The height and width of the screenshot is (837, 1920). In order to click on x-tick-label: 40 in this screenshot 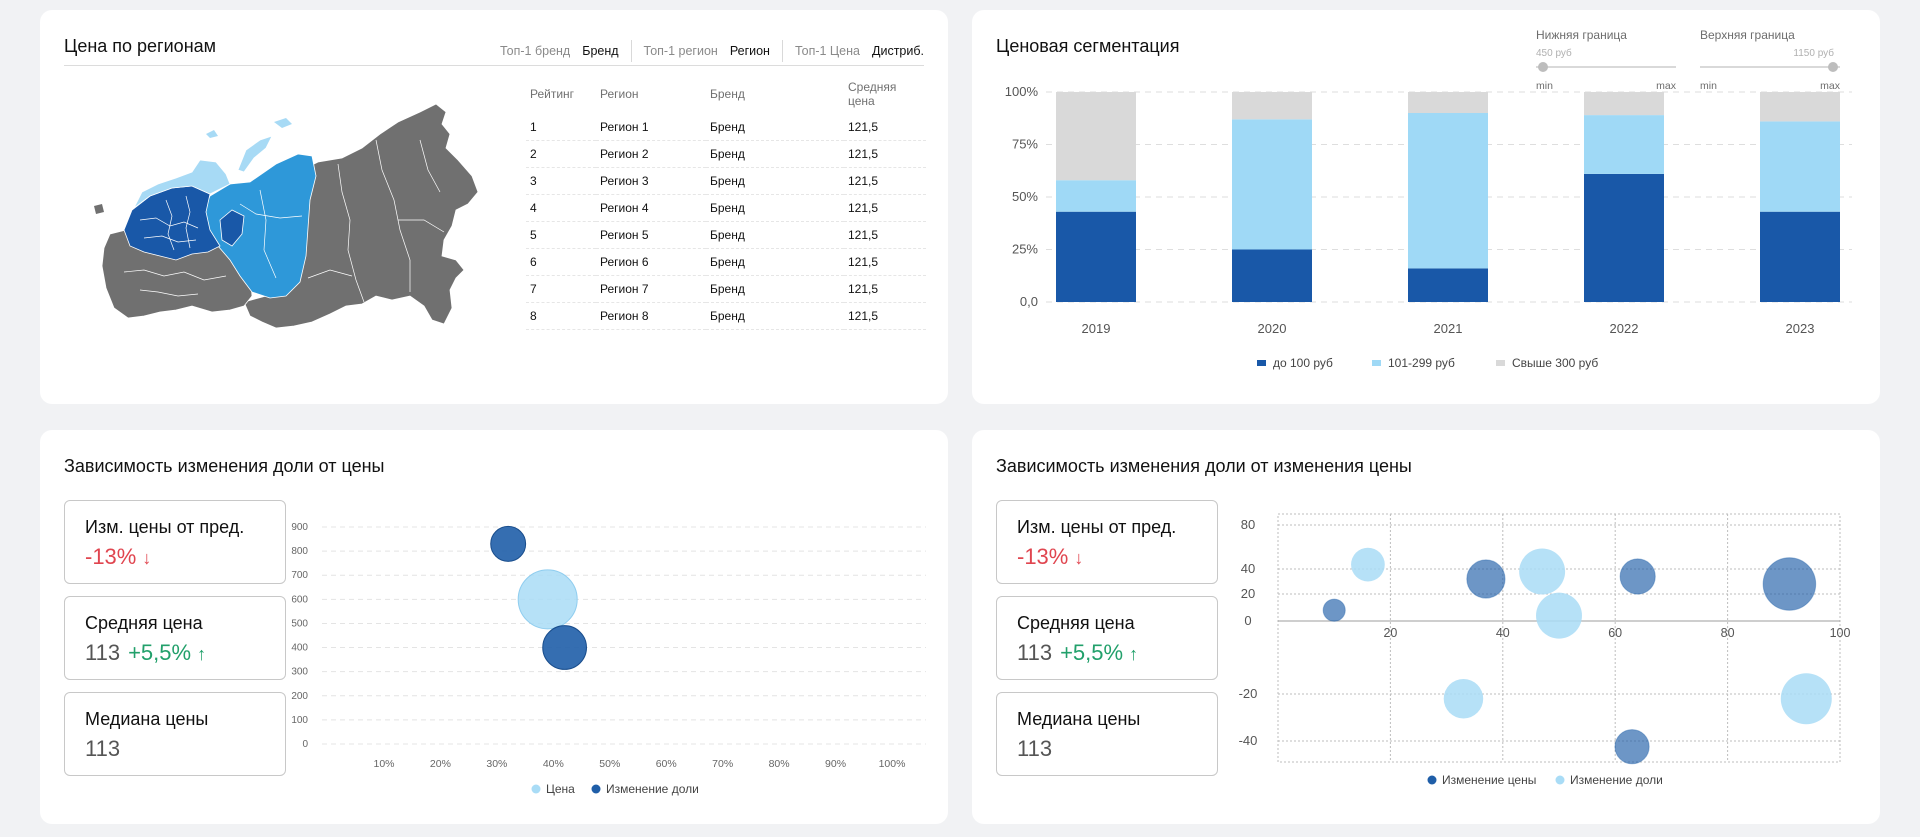, I will do `click(1503, 633)`.